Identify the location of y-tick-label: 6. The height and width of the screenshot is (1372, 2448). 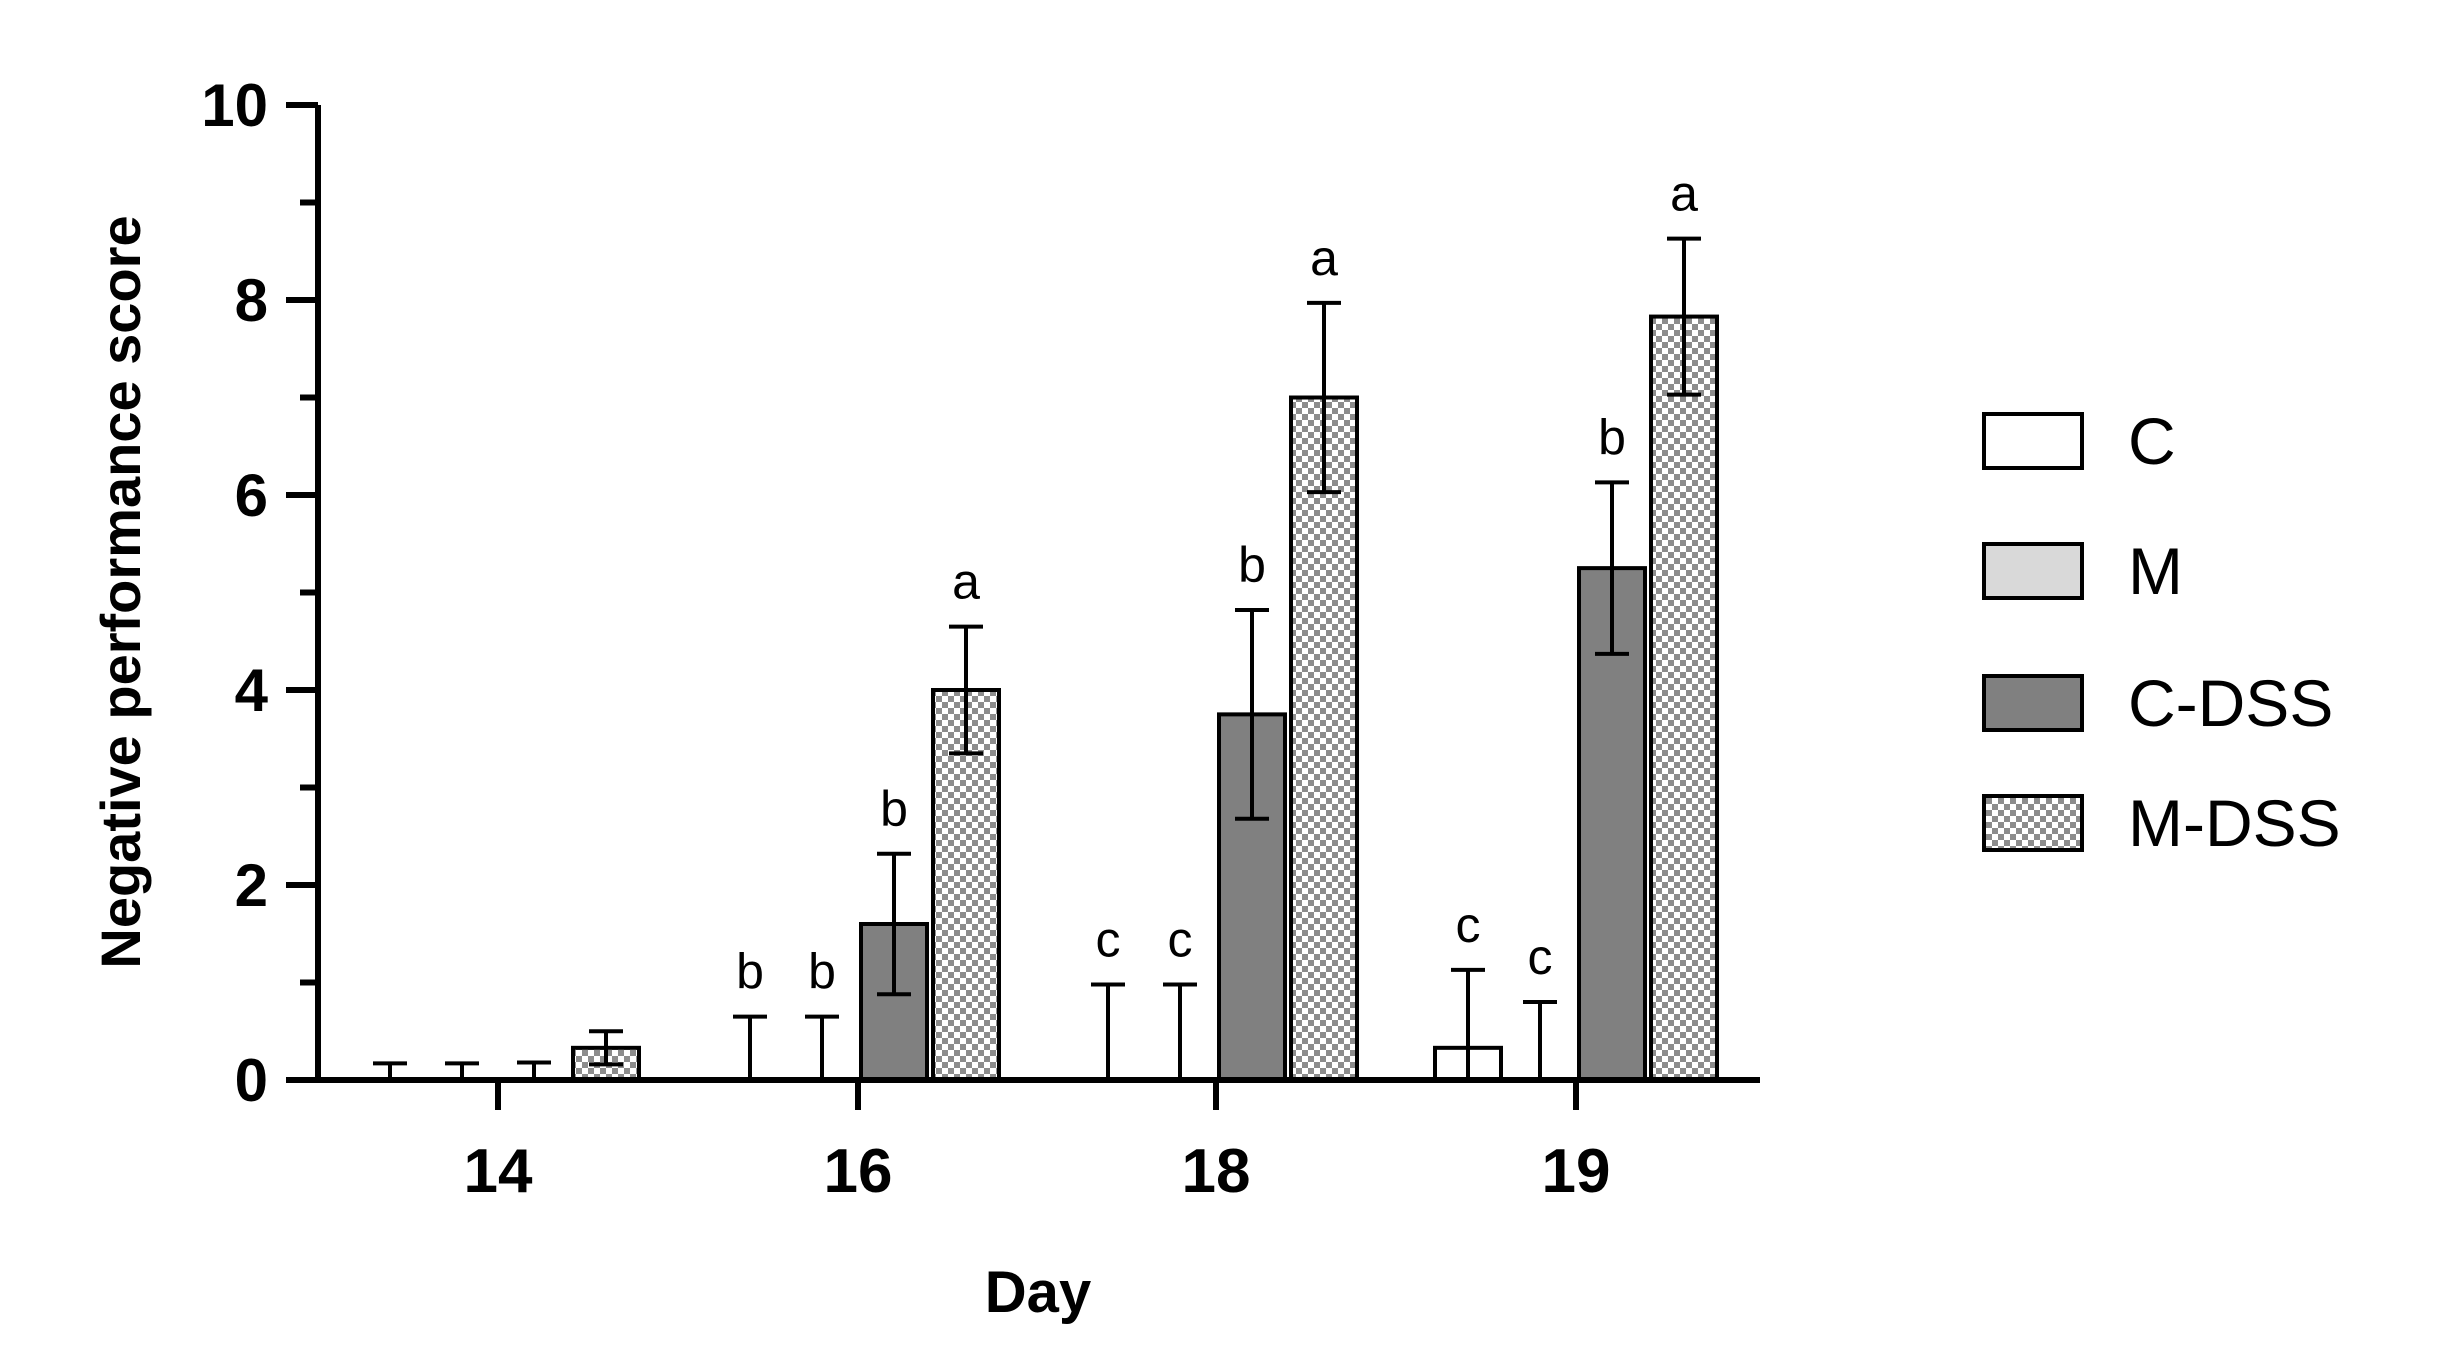
(251, 495).